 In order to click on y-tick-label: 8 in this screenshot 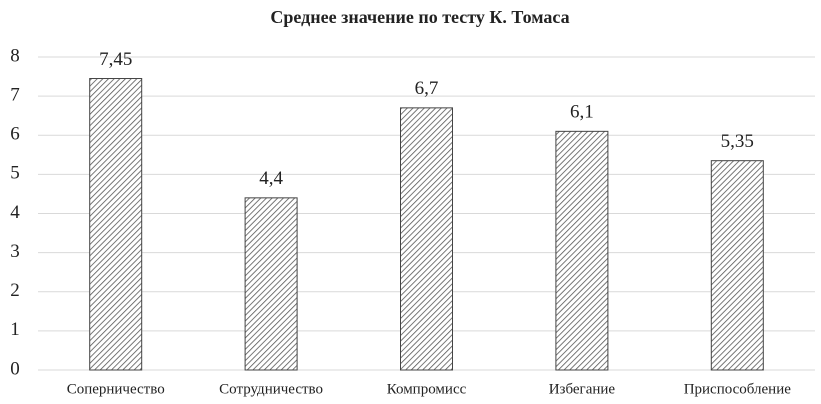, I will do `click(15, 55)`.